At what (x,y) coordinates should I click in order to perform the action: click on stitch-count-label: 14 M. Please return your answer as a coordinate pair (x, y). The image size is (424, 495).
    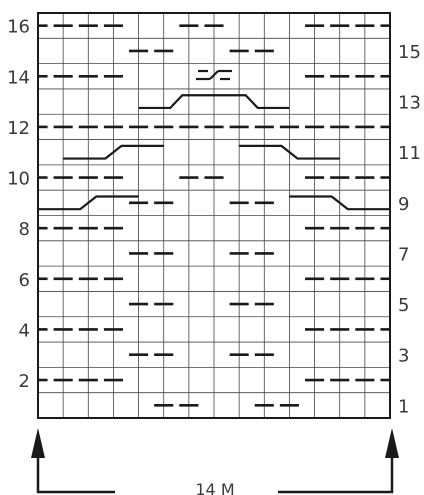
    Looking at the image, I should click on (214, 487).